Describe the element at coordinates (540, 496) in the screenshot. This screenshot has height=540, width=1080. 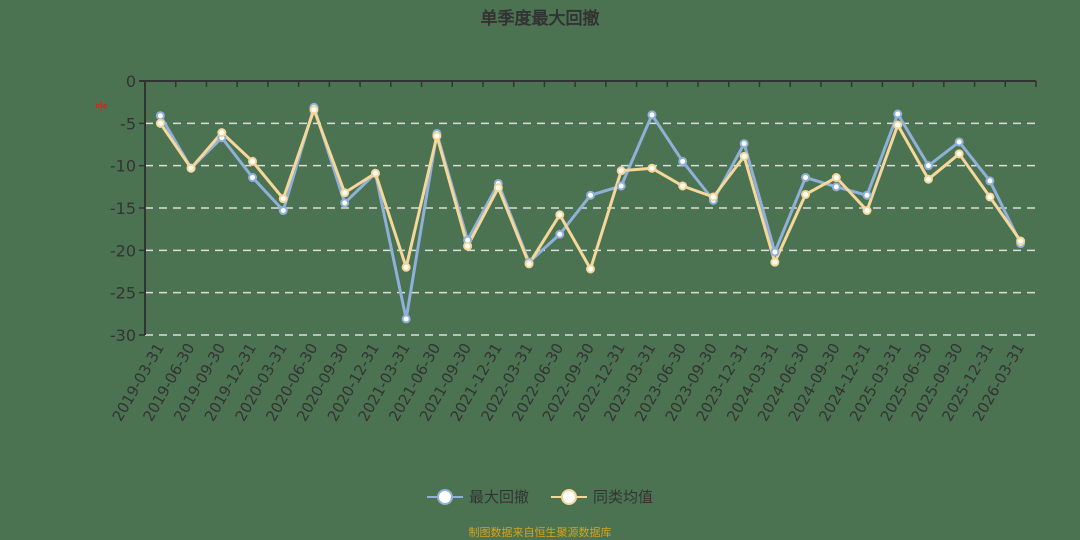
I see `legend: 最大回撤 同类均值` at that location.